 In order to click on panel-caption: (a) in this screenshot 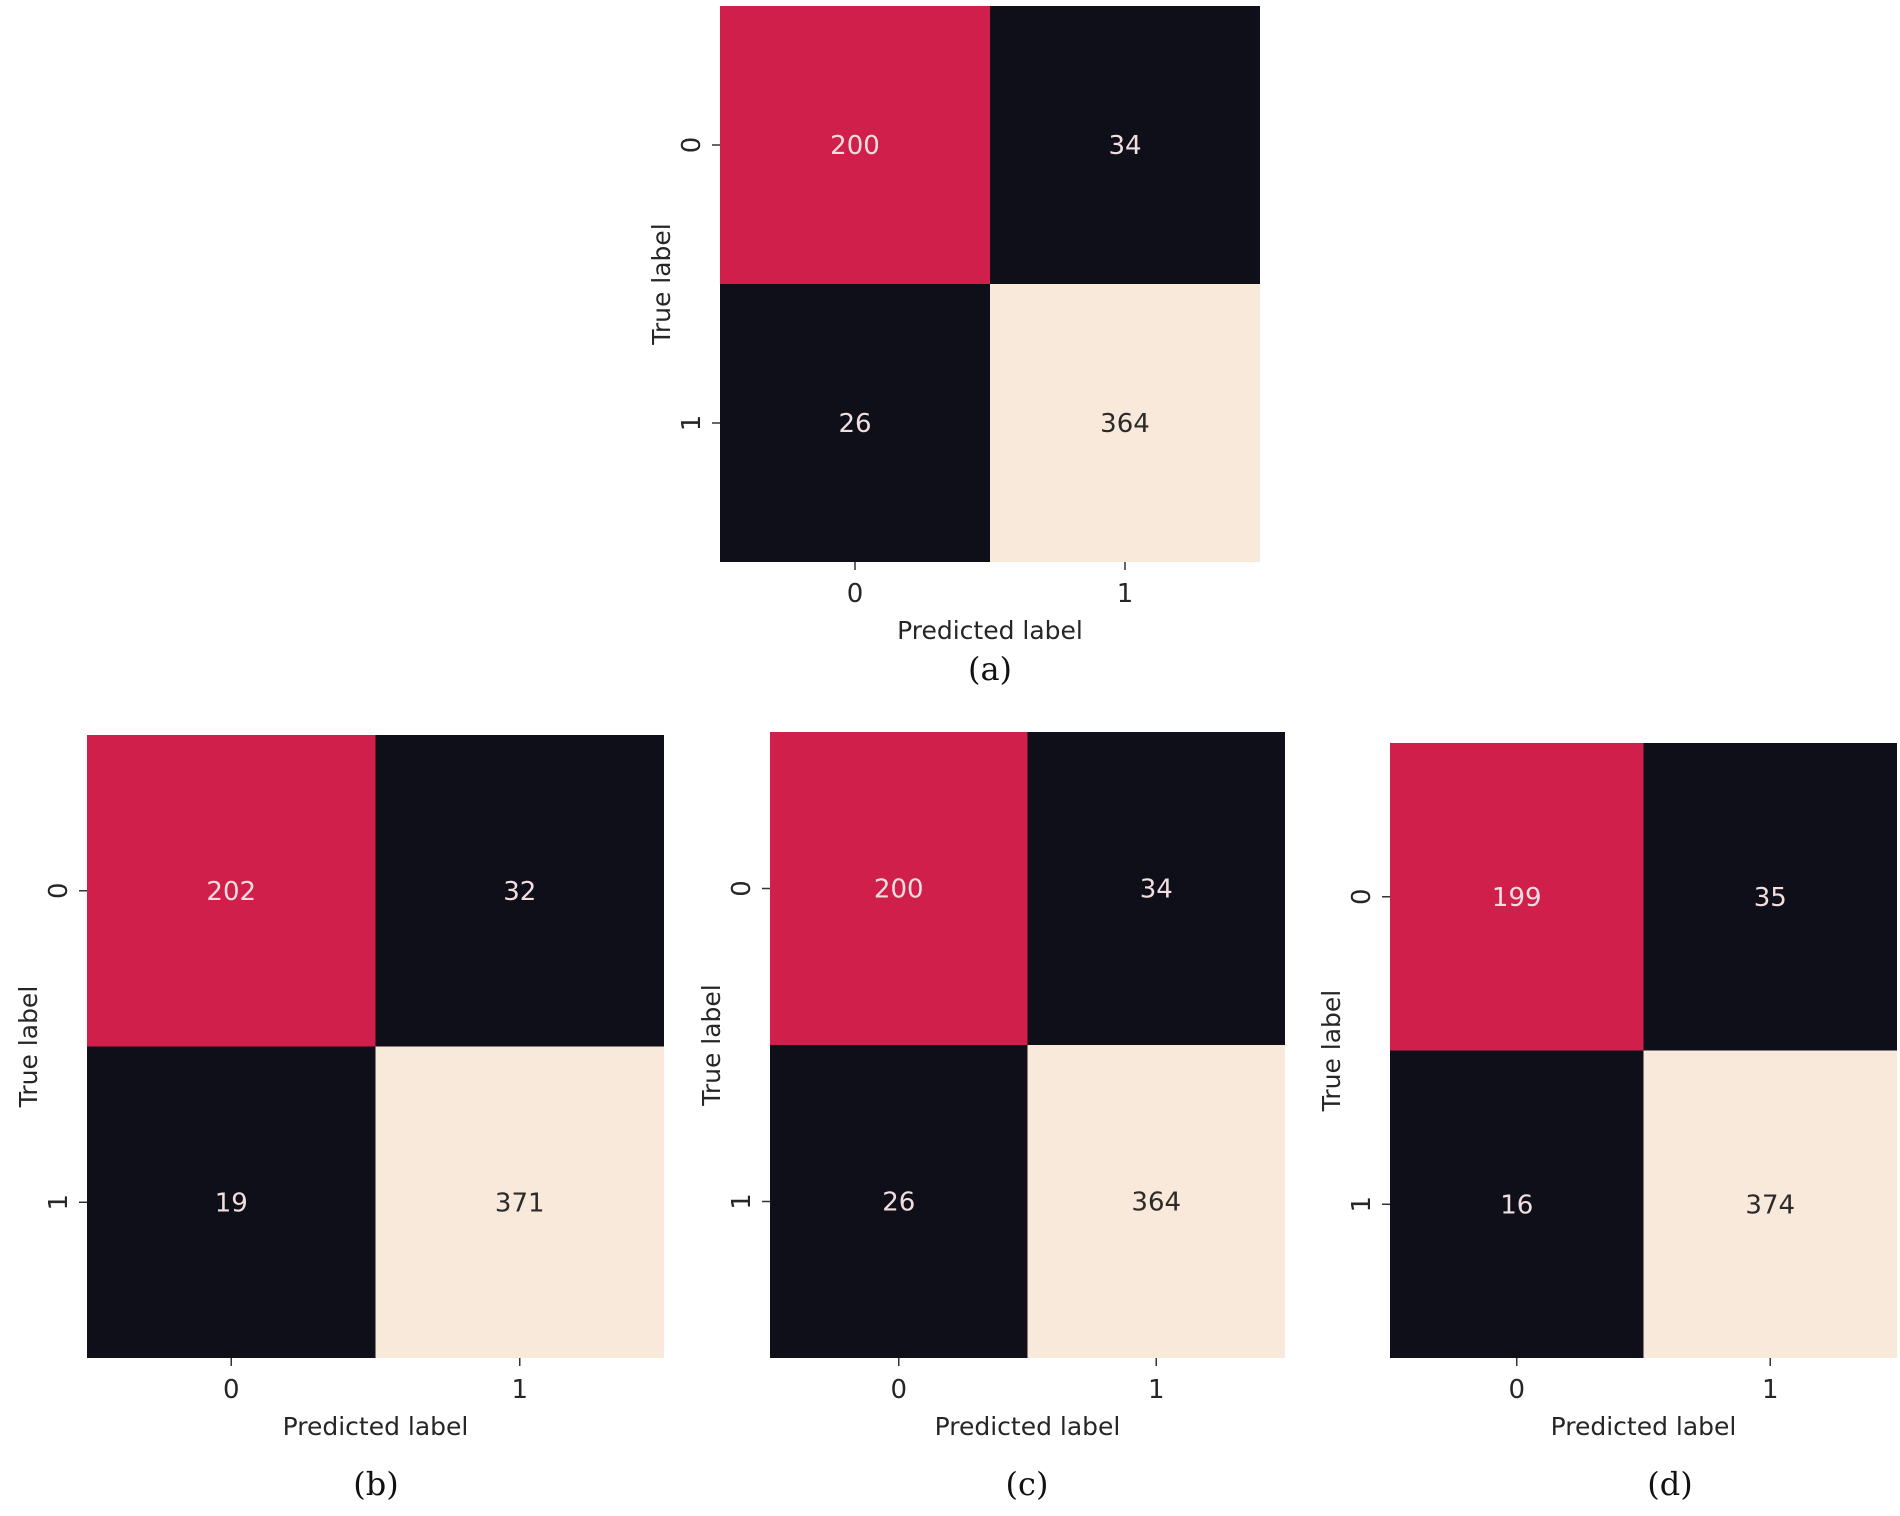, I will do `click(990, 669)`.